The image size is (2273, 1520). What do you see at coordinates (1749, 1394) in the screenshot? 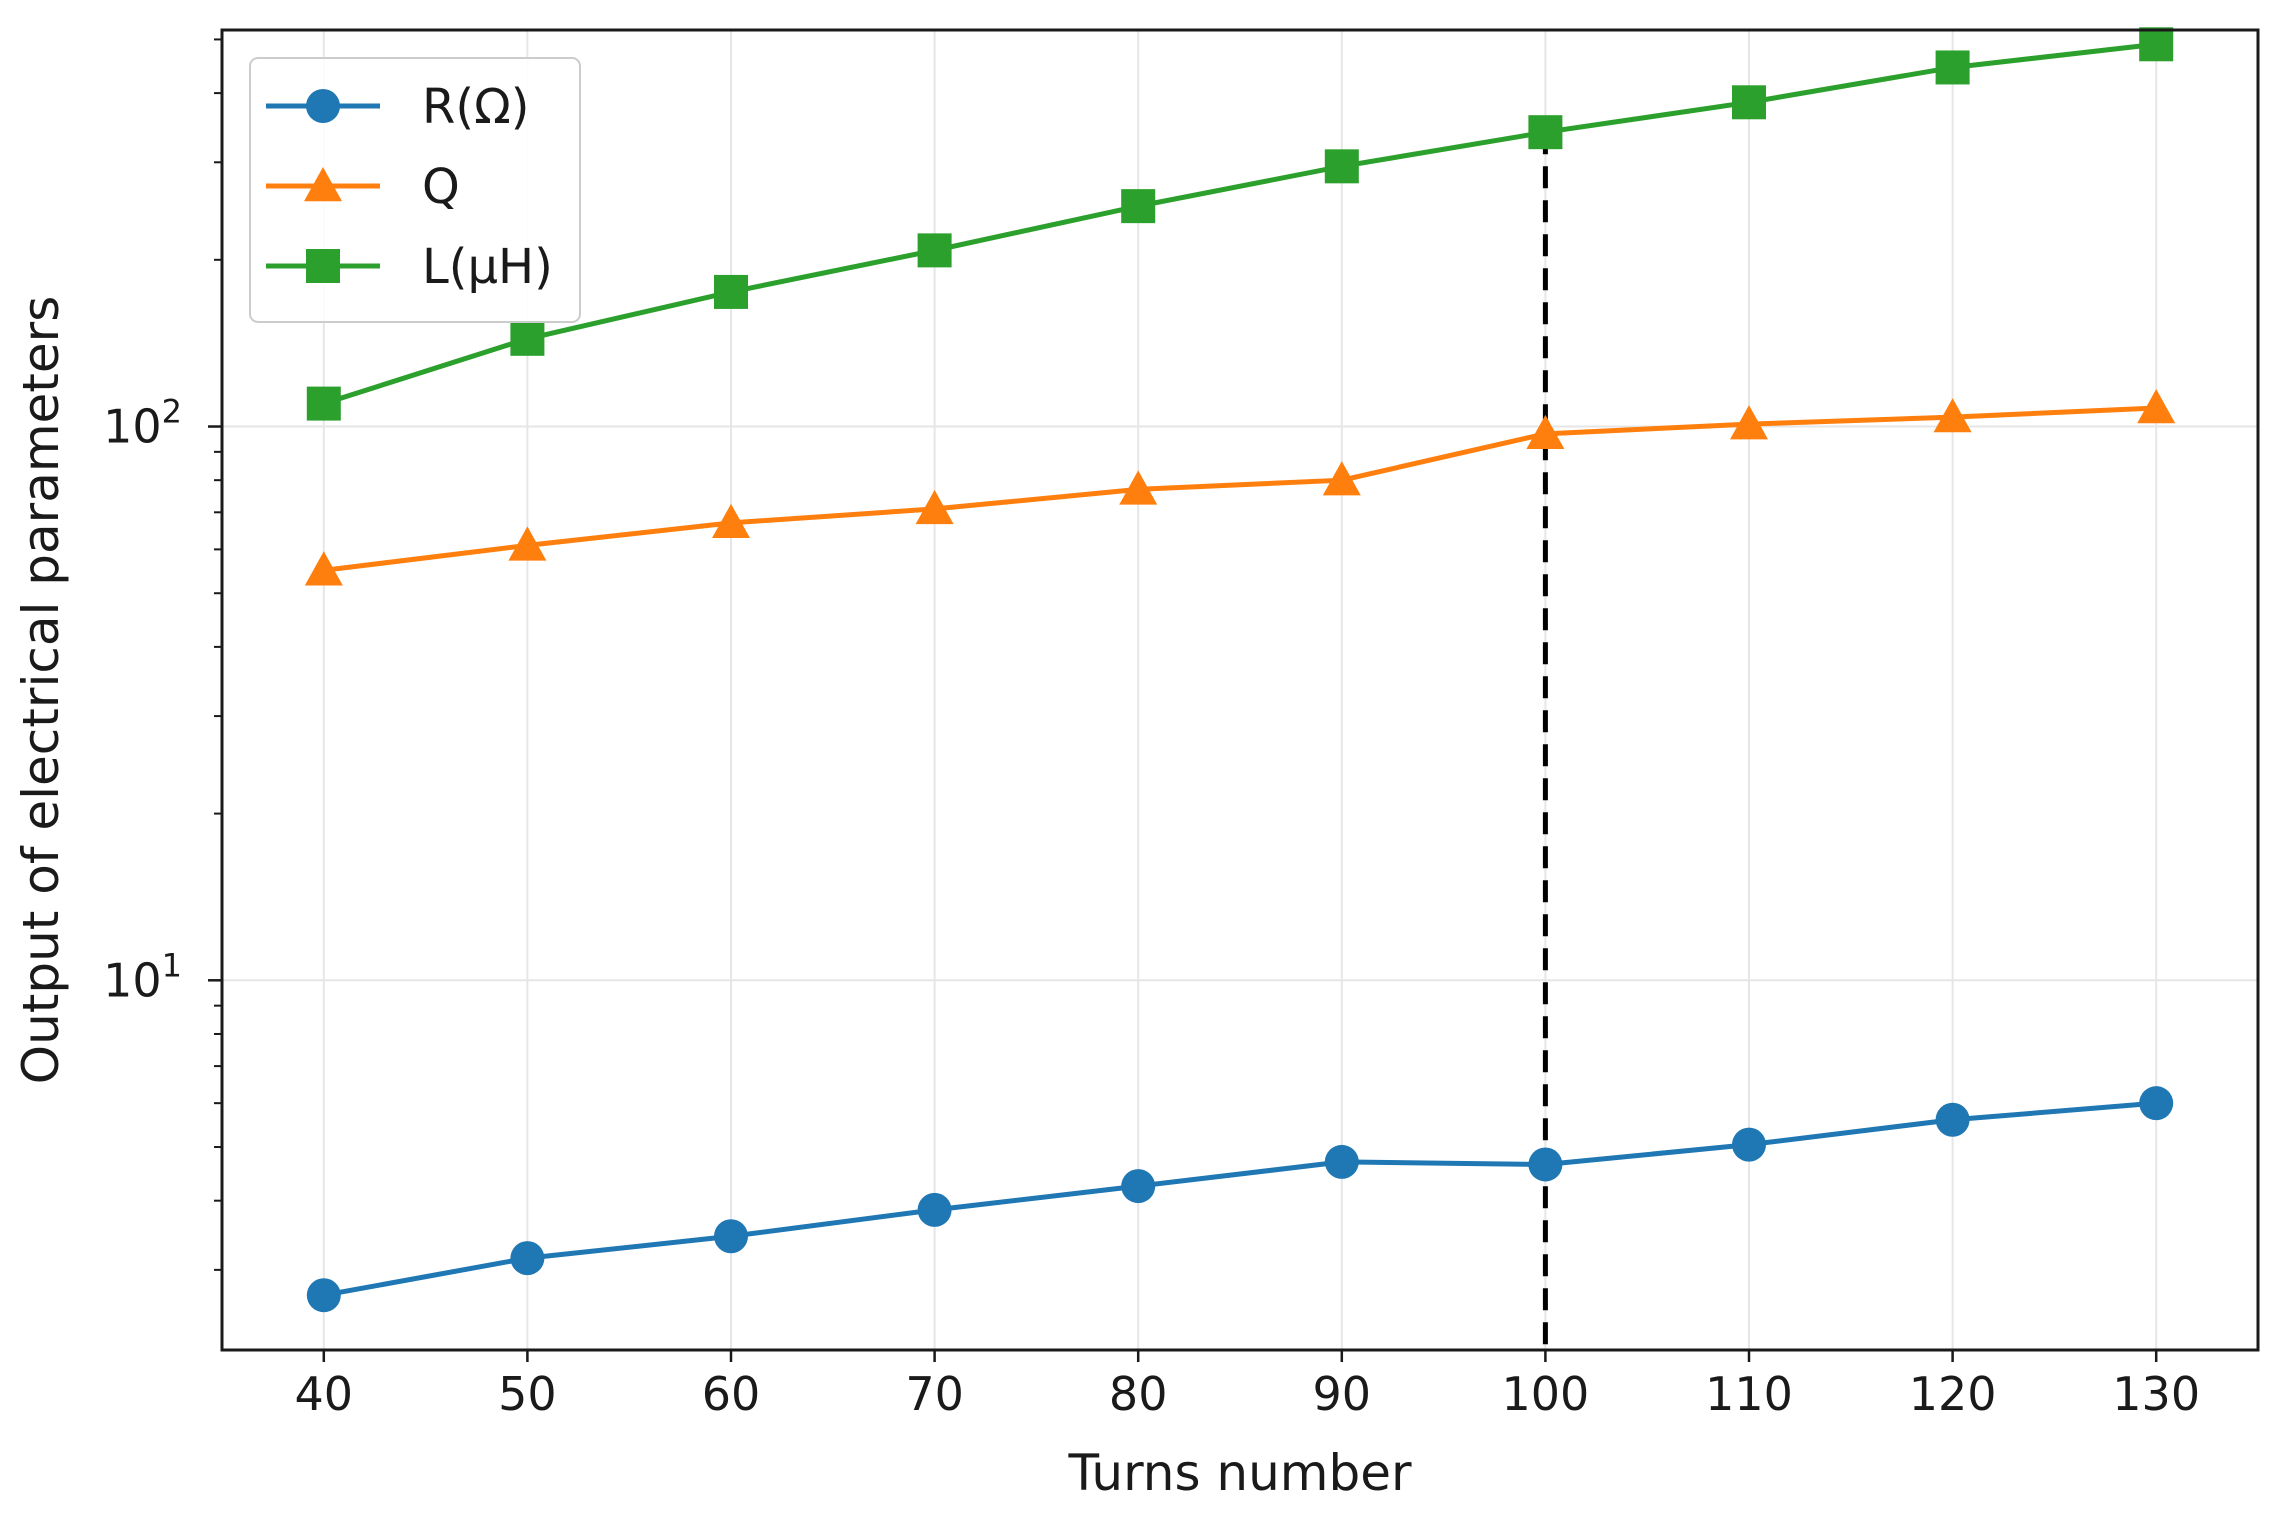
I see `x-tick-label: 110` at bounding box center [1749, 1394].